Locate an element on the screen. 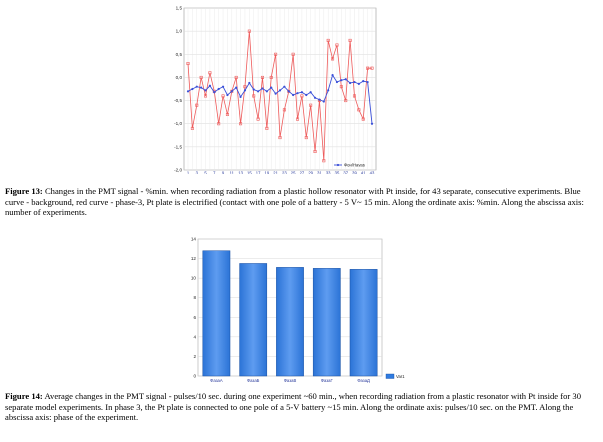  x-tick-label: 19 is located at coordinates (267, 173).